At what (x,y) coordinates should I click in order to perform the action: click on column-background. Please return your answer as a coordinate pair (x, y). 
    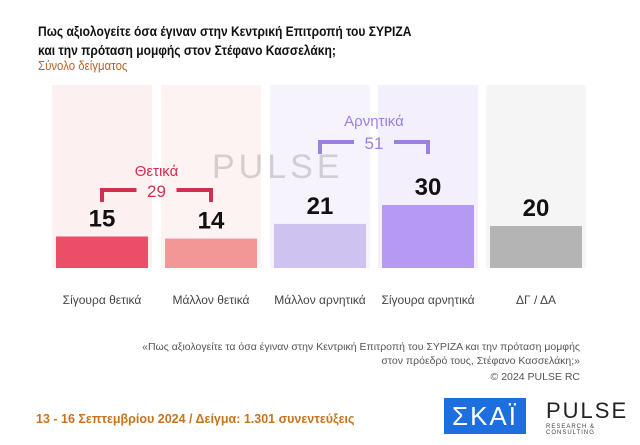
    Looking at the image, I should click on (211, 176).